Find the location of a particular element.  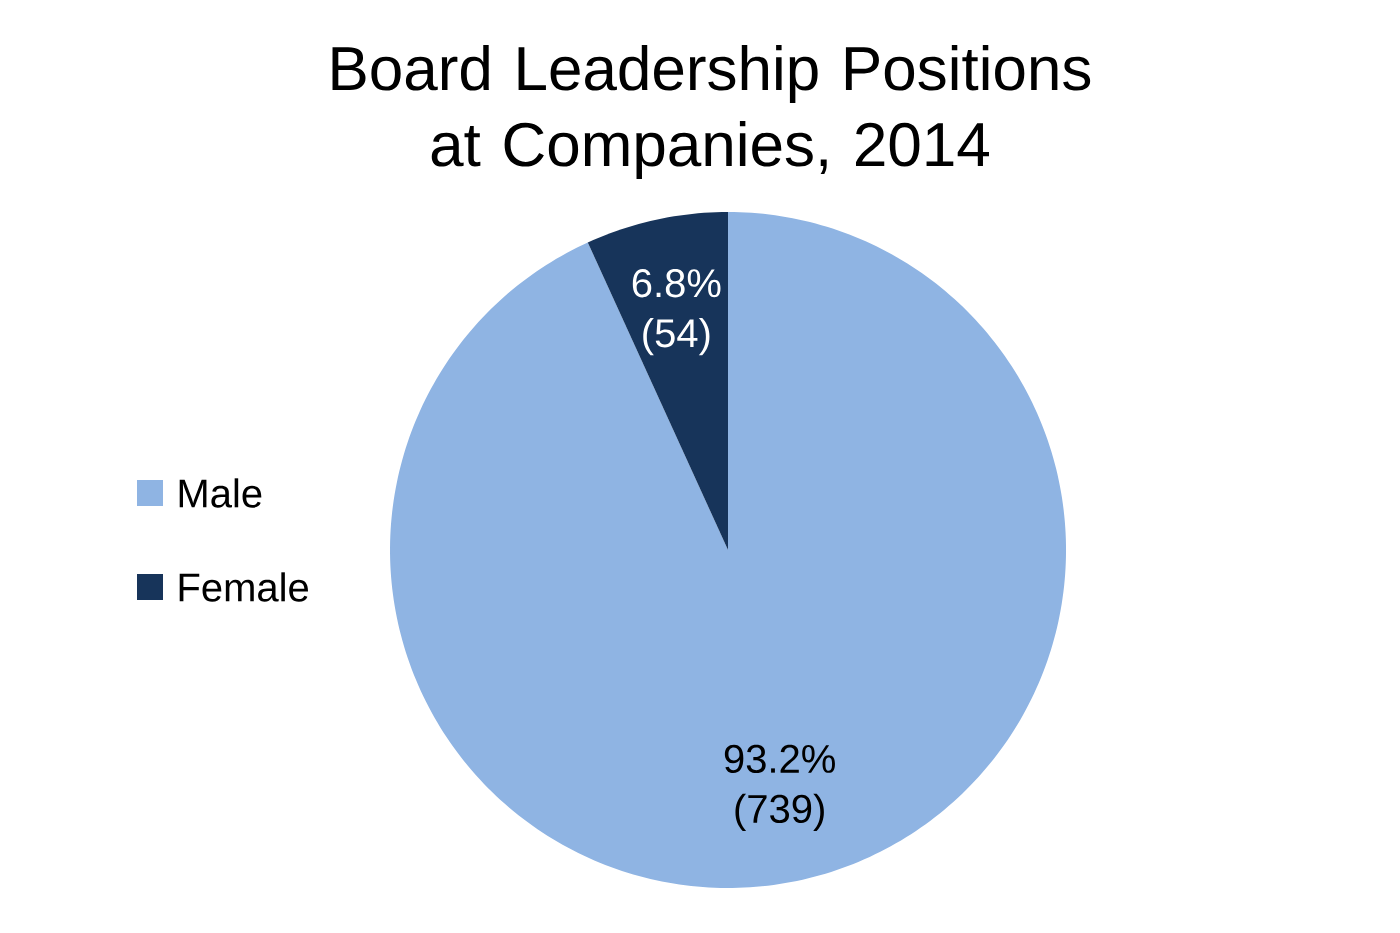

chart-title: Board Leadership Positions at Companies, 2014 is located at coordinates (711, 112).